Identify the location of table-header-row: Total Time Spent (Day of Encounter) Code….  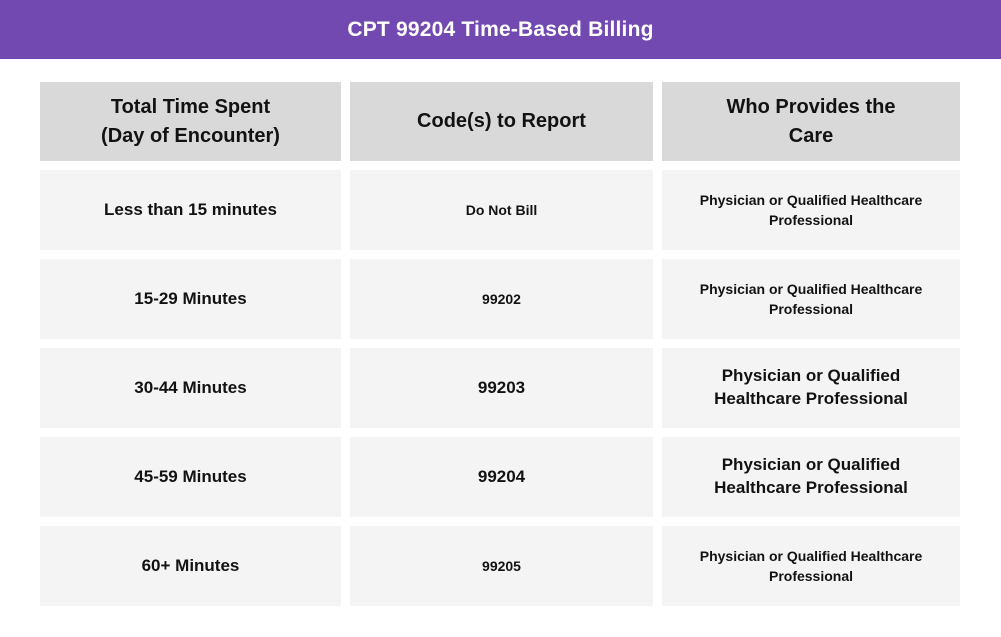
(500, 121).